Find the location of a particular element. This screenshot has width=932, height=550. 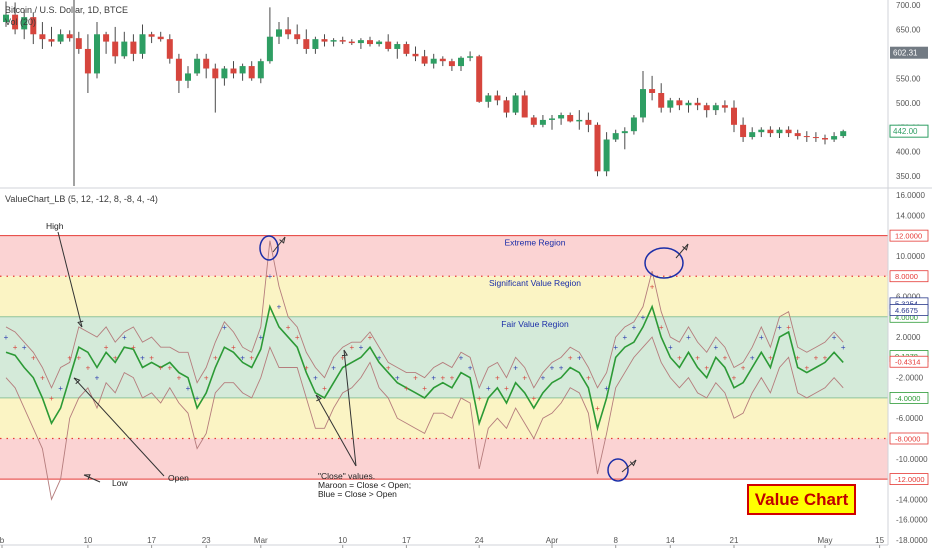

time-tick-label: Apr is located at coordinates (552, 540).